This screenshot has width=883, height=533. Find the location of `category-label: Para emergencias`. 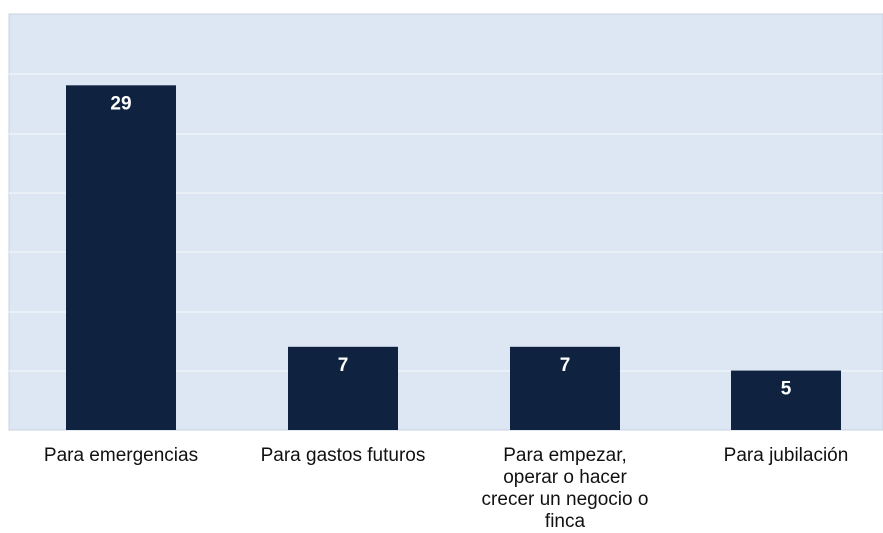

category-label: Para emergencias is located at coordinates (121, 455).